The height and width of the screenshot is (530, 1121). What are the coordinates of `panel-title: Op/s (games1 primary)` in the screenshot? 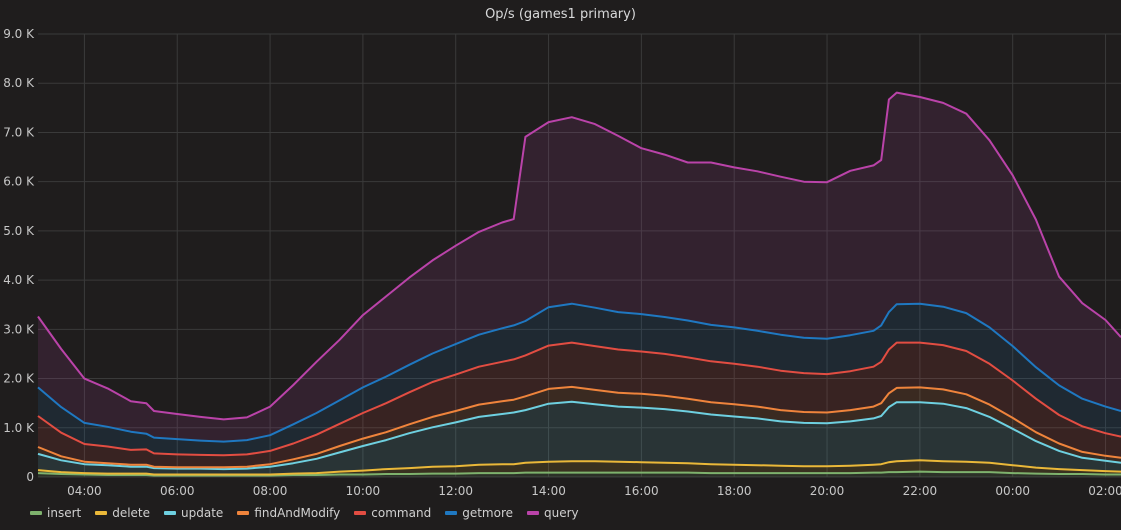 It's located at (560, 14).